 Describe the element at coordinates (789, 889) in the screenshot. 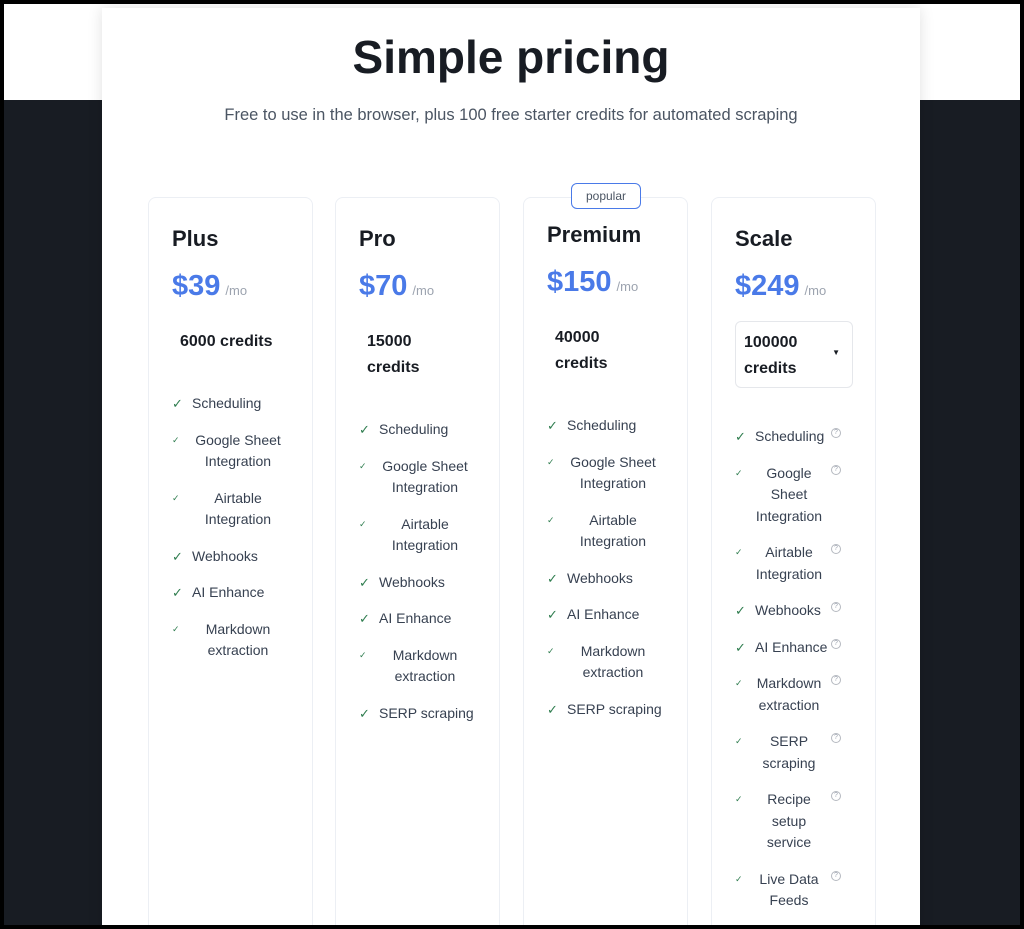

I see `feature-label: Live Data Feeds` at that location.